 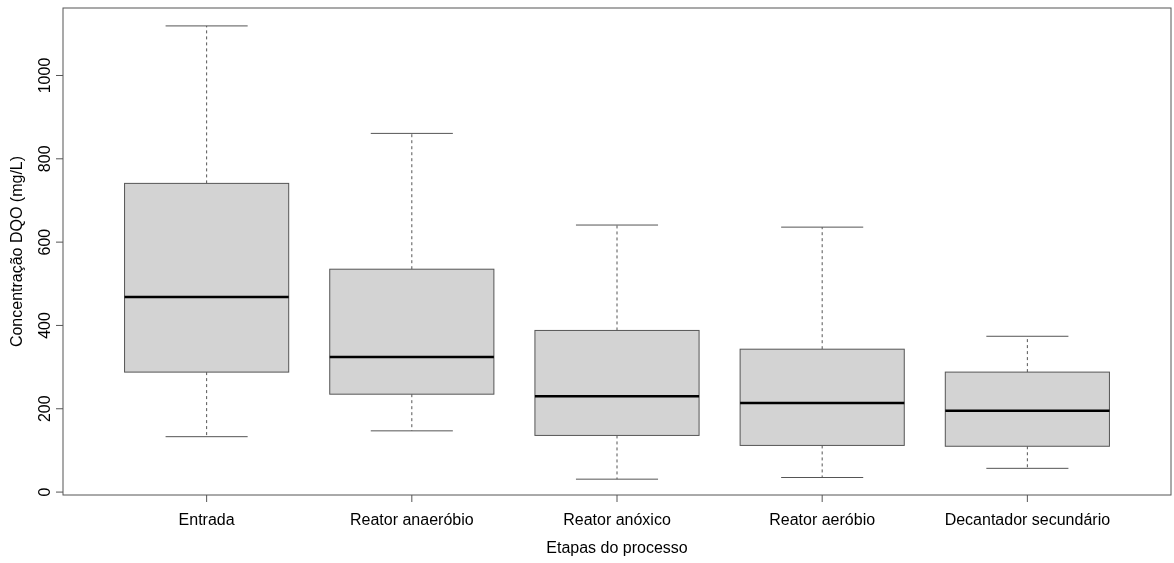 What do you see at coordinates (617, 519) in the screenshot?
I see `x-tick-label: Reator anóxico` at bounding box center [617, 519].